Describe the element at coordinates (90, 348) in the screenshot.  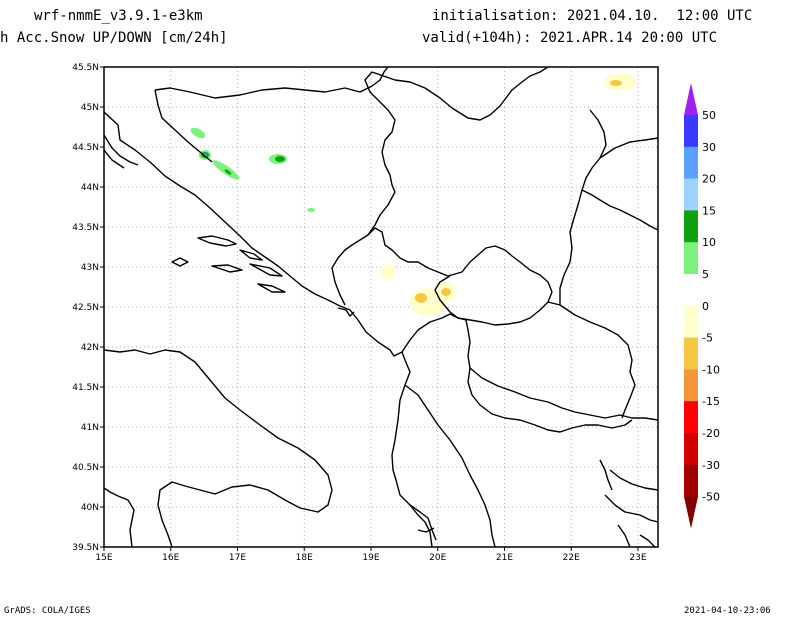
I see `lat-tick-label: 42N` at that location.